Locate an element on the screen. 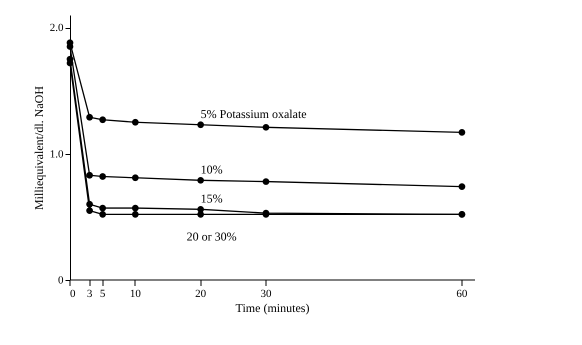  x-tick-label: 5 is located at coordinates (103, 294).